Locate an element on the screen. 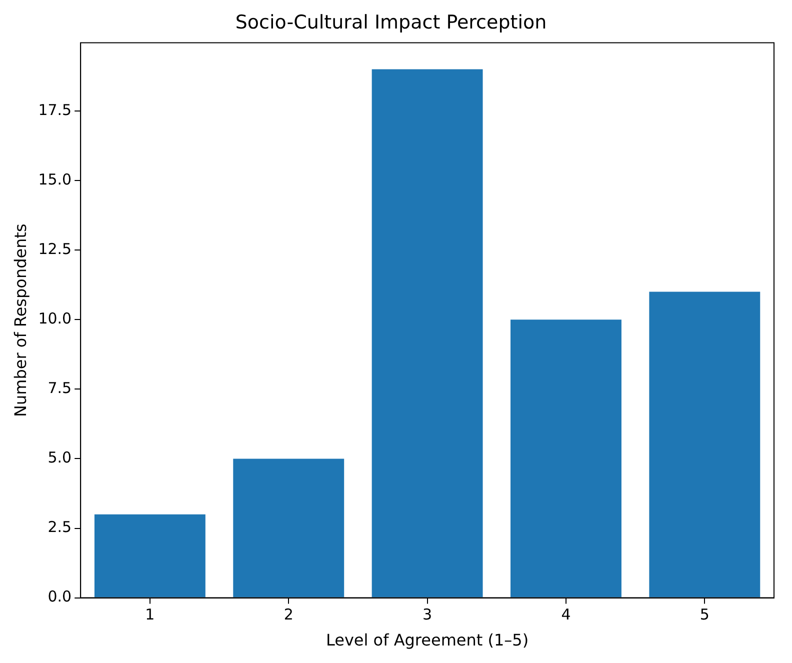 The image size is (792, 663). y-tick-label: 2.5 is located at coordinates (60, 527).